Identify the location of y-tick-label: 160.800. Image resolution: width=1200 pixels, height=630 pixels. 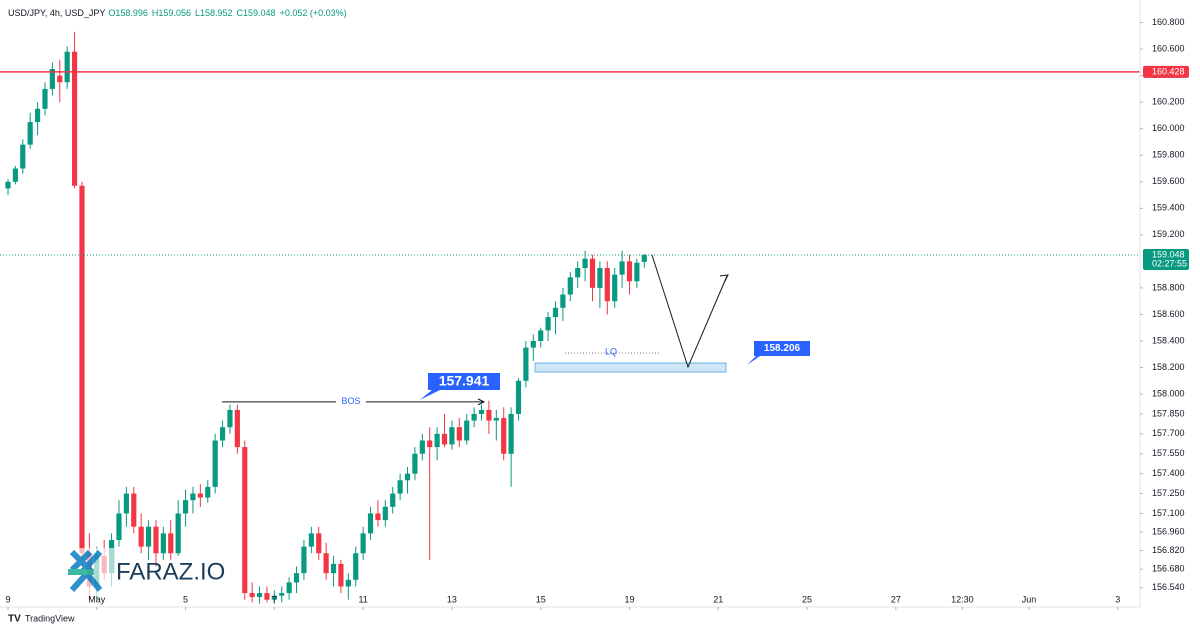
(1168, 22).